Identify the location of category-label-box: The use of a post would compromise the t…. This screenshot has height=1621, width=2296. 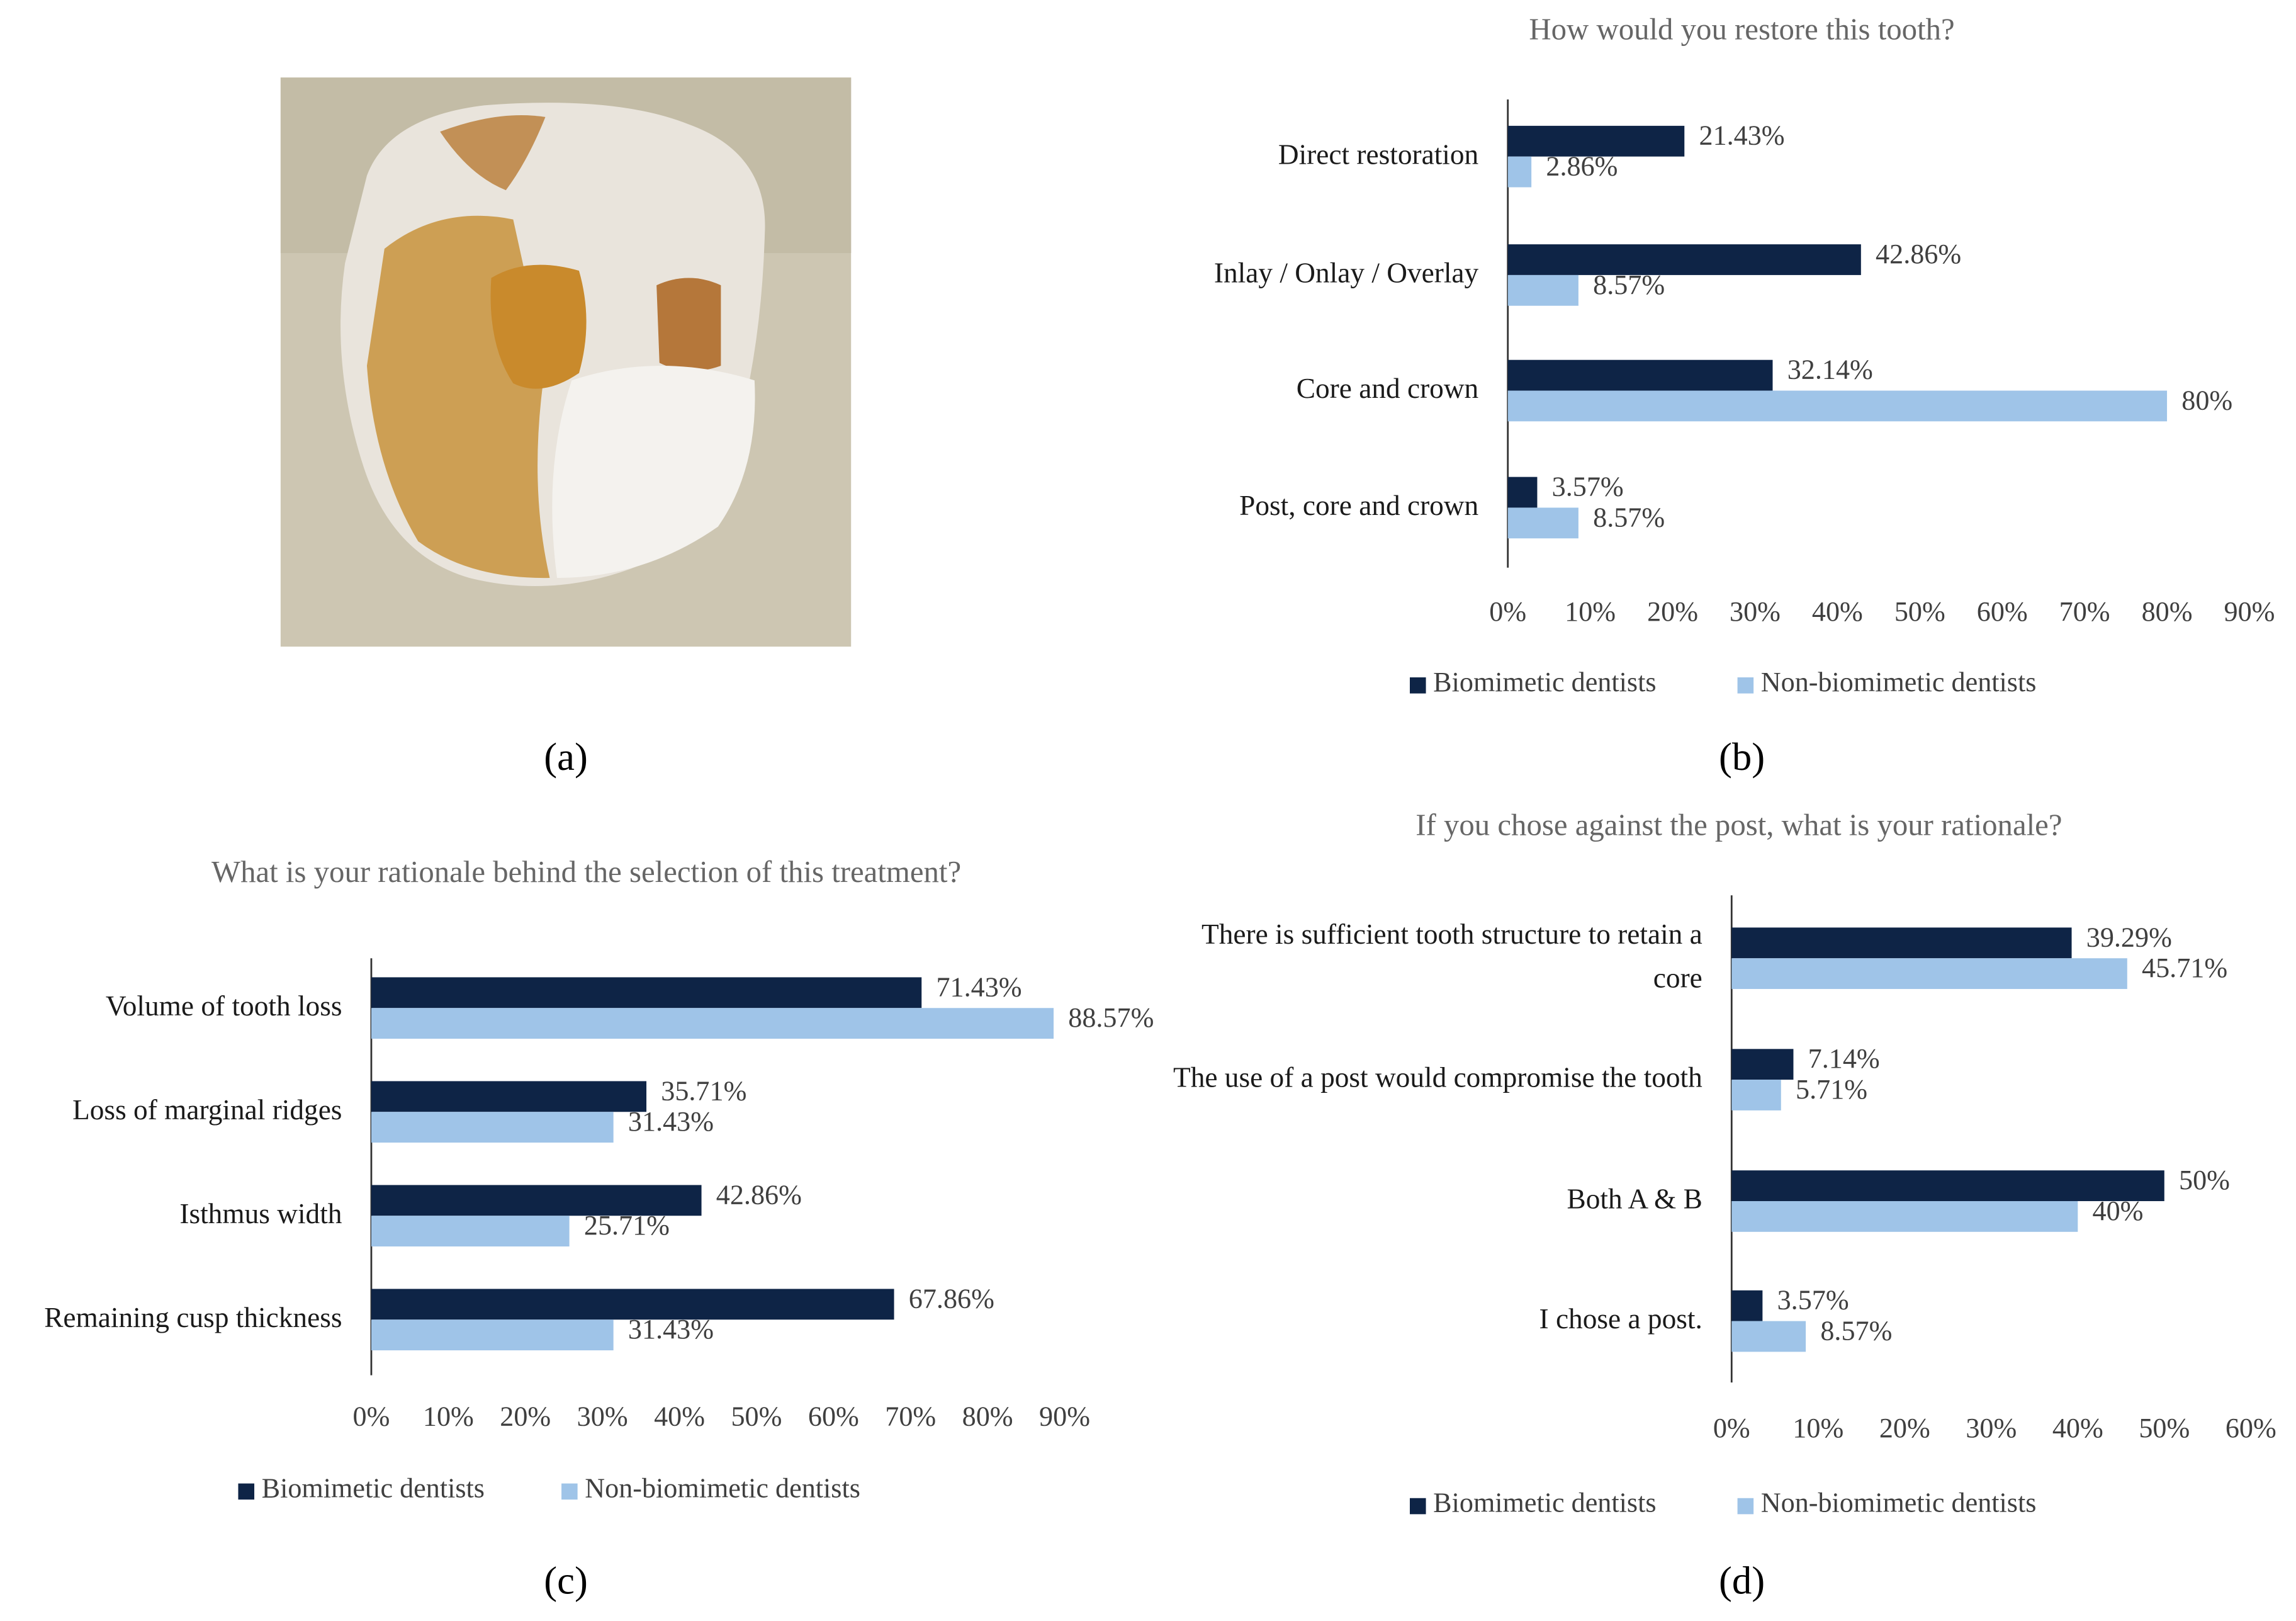
(1437, 1079).